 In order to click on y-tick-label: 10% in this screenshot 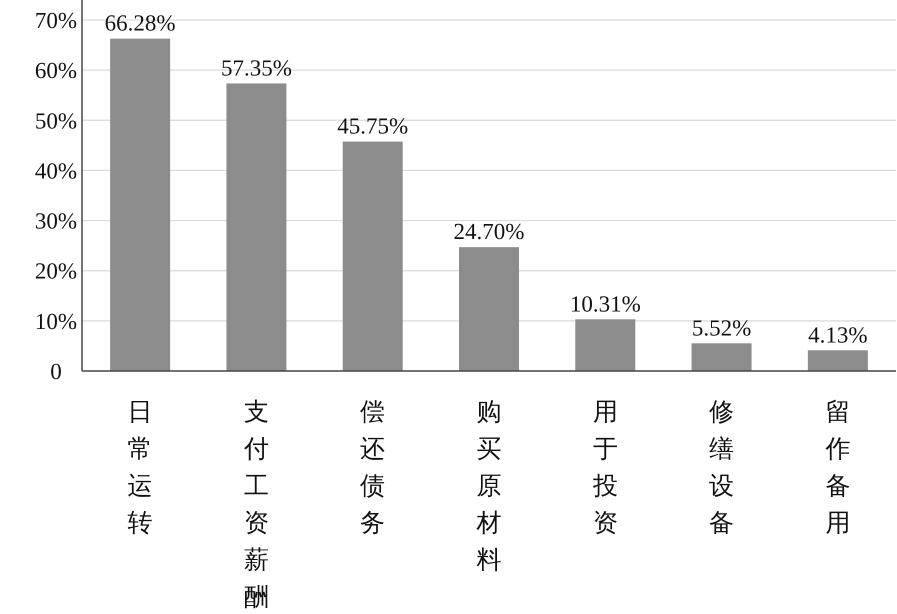, I will do `click(56, 321)`.